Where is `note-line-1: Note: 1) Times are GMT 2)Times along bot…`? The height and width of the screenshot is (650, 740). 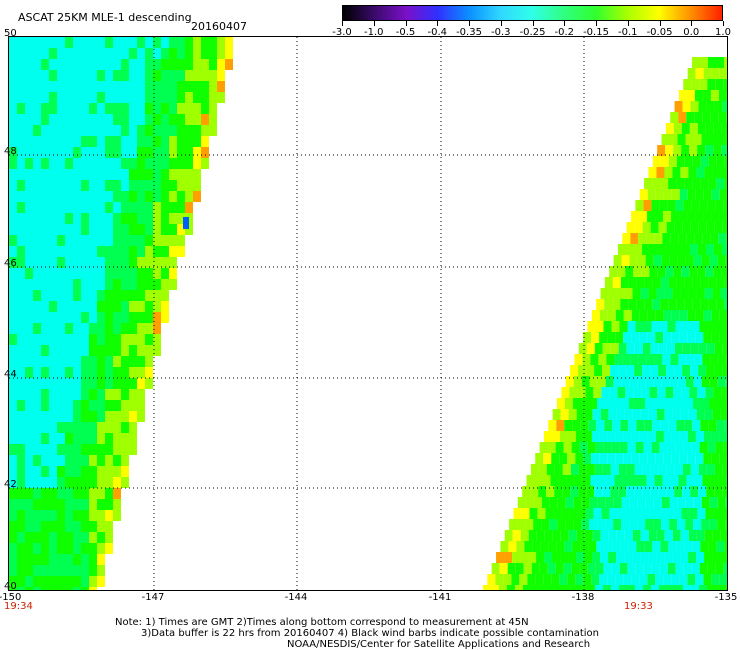
note-line-1: Note: 1) Times are GMT 2)Times along bot… is located at coordinates (322, 622).